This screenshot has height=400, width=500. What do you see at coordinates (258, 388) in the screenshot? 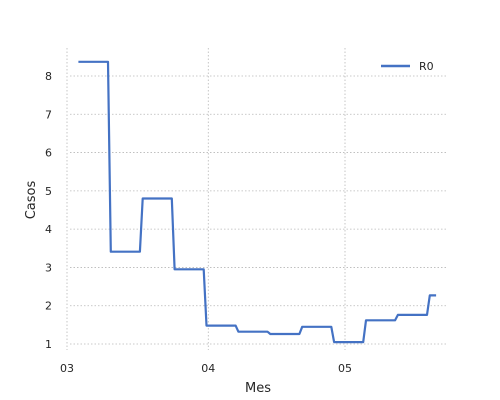
I see `x-axis-title: Mes` at bounding box center [258, 388].